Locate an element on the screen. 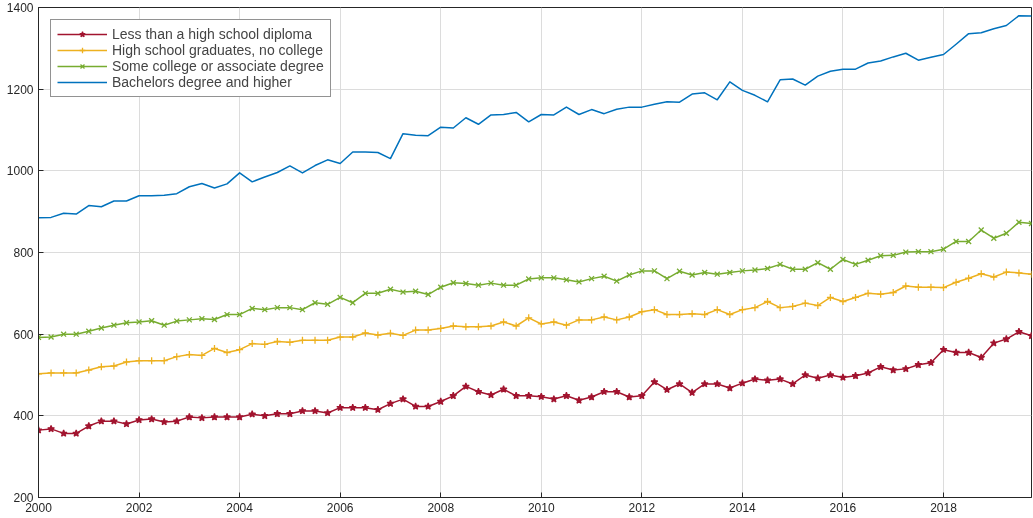  y-tick-label: 800 is located at coordinates (23, 253).